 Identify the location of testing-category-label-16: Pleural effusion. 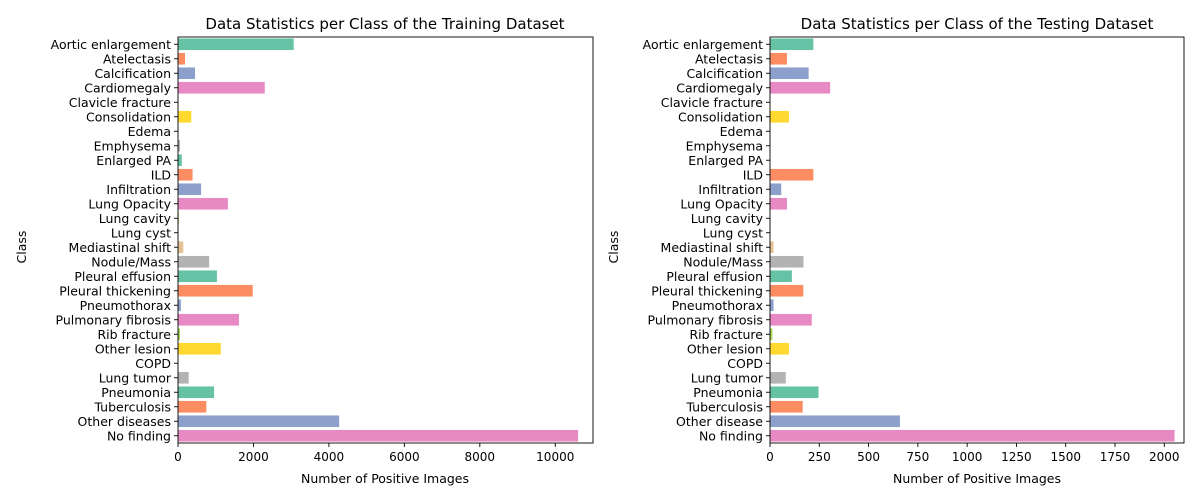
(714, 276).